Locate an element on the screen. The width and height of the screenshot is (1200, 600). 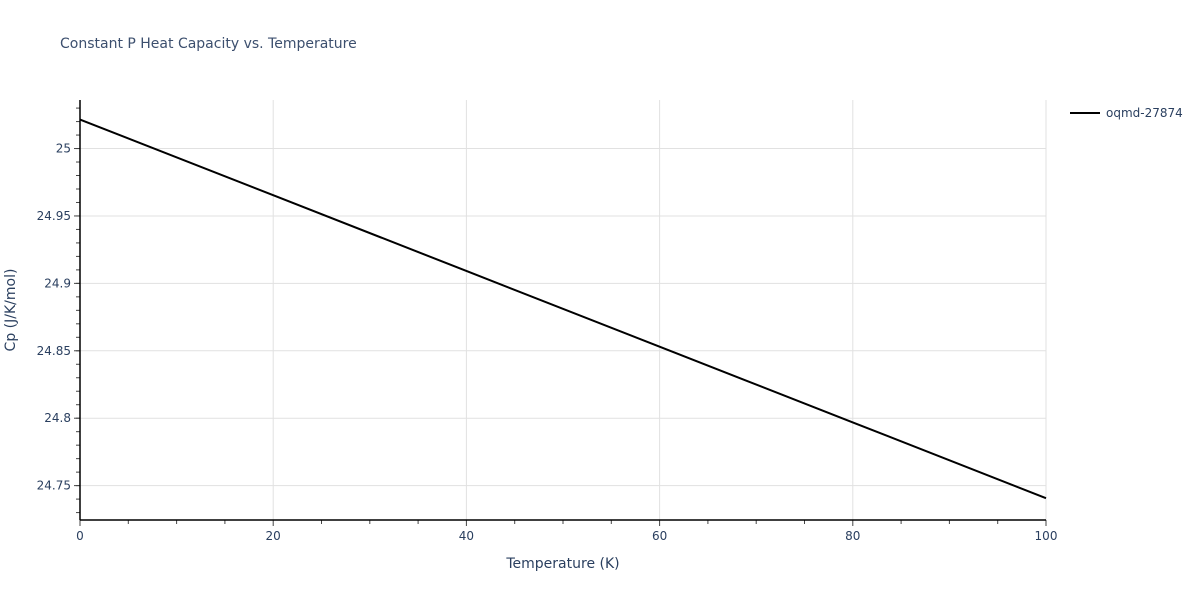
x-tick-label: 60 is located at coordinates (659, 536).